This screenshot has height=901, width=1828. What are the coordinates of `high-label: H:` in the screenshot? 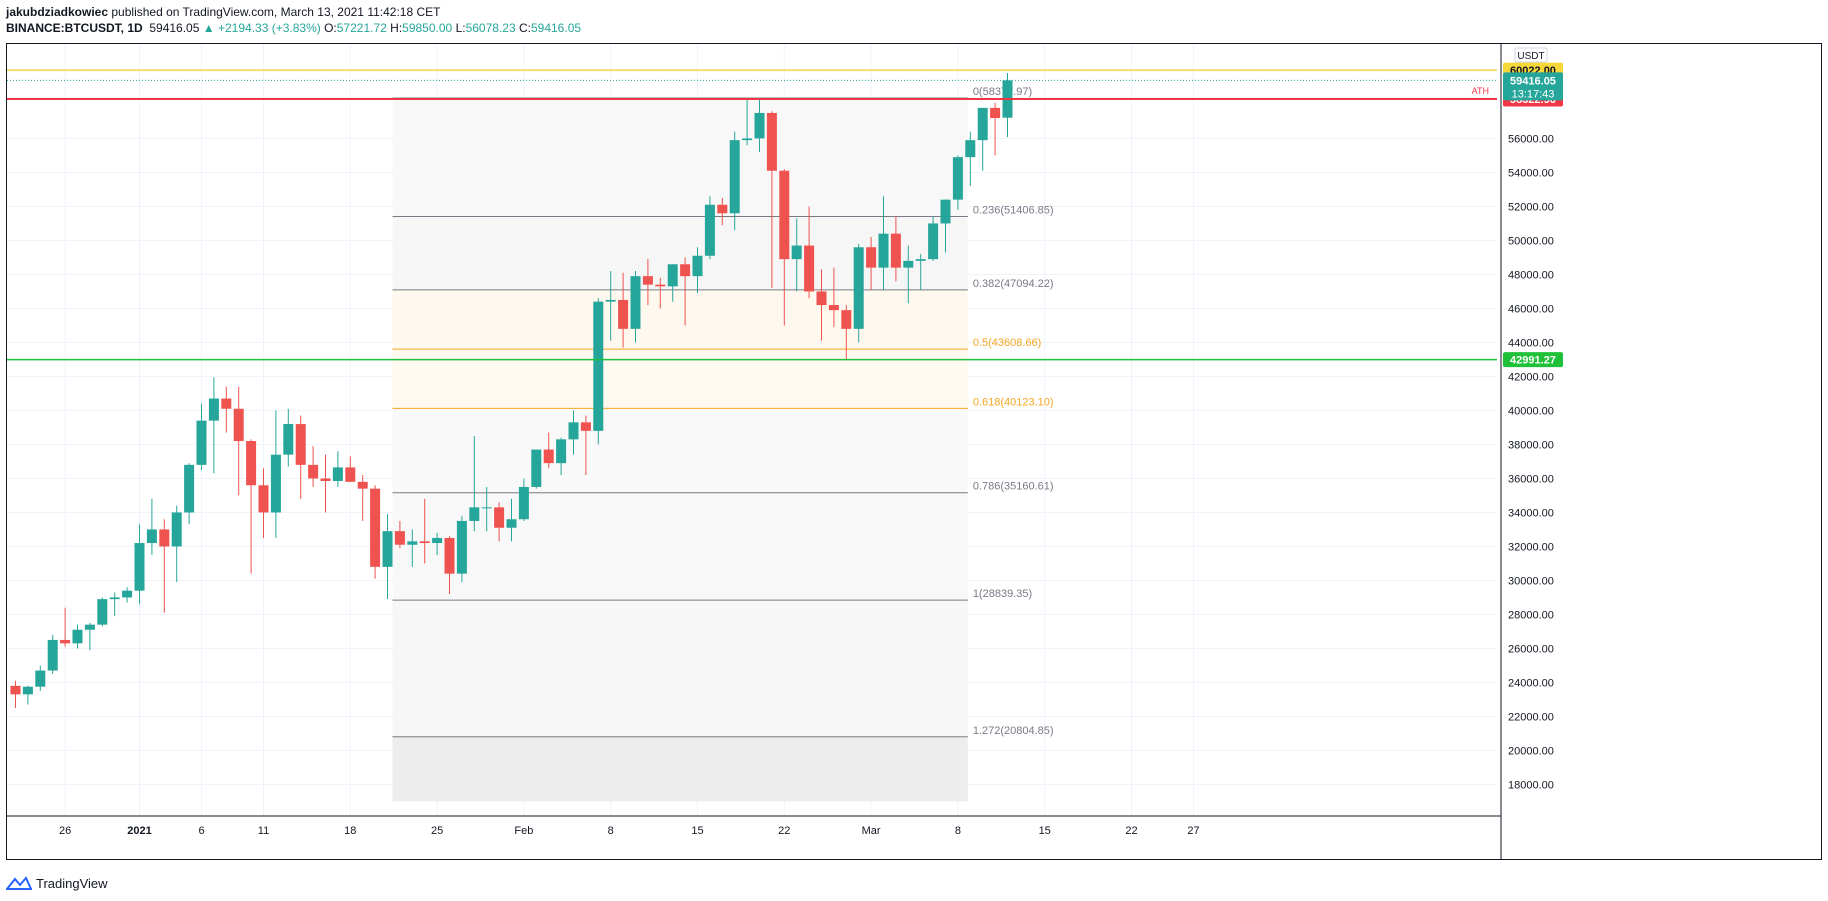 It's located at (396, 28).